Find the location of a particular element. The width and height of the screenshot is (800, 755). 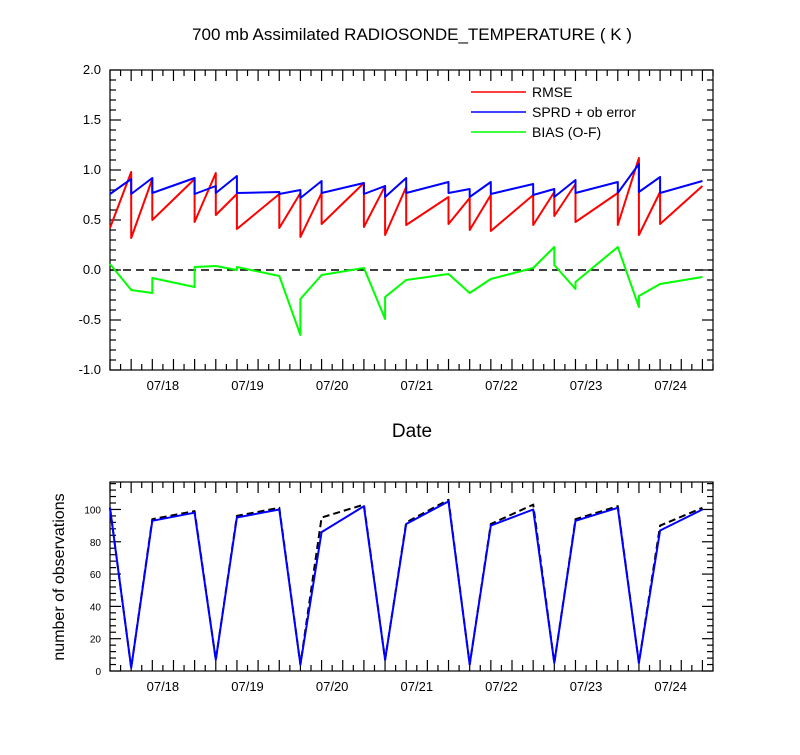

bottom-x-tick-label: 07/24 is located at coordinates (670, 686).